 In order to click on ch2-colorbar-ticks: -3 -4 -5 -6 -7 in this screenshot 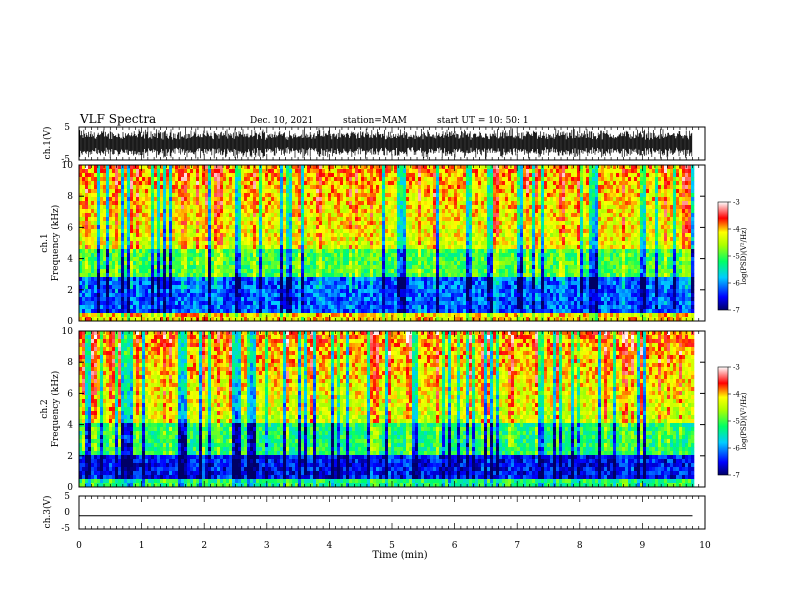, I will do `click(734, 422)`.